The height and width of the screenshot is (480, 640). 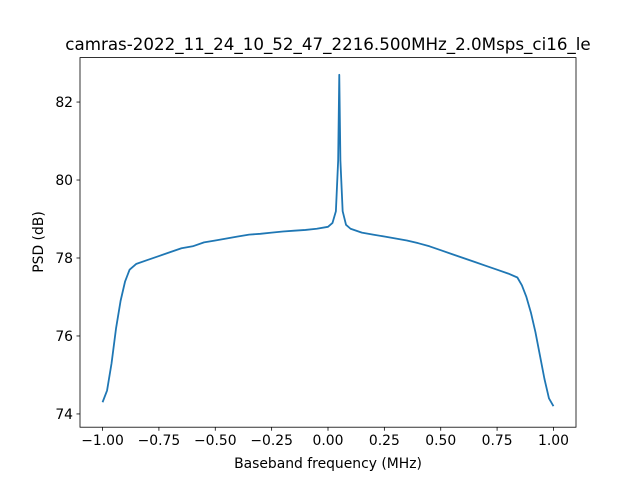 What do you see at coordinates (497, 441) in the screenshot?
I see `x-tick-label: 0.75` at bounding box center [497, 441].